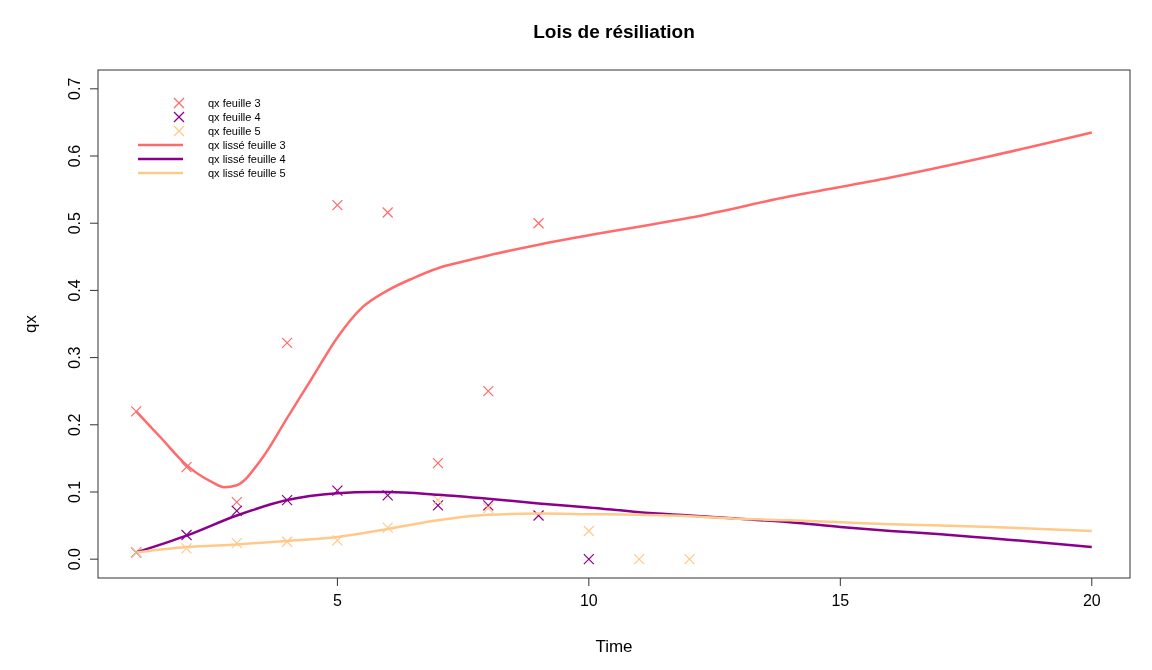 The height and width of the screenshot is (670, 1152). What do you see at coordinates (614, 646) in the screenshot?
I see `x-axis-title: Time` at bounding box center [614, 646].